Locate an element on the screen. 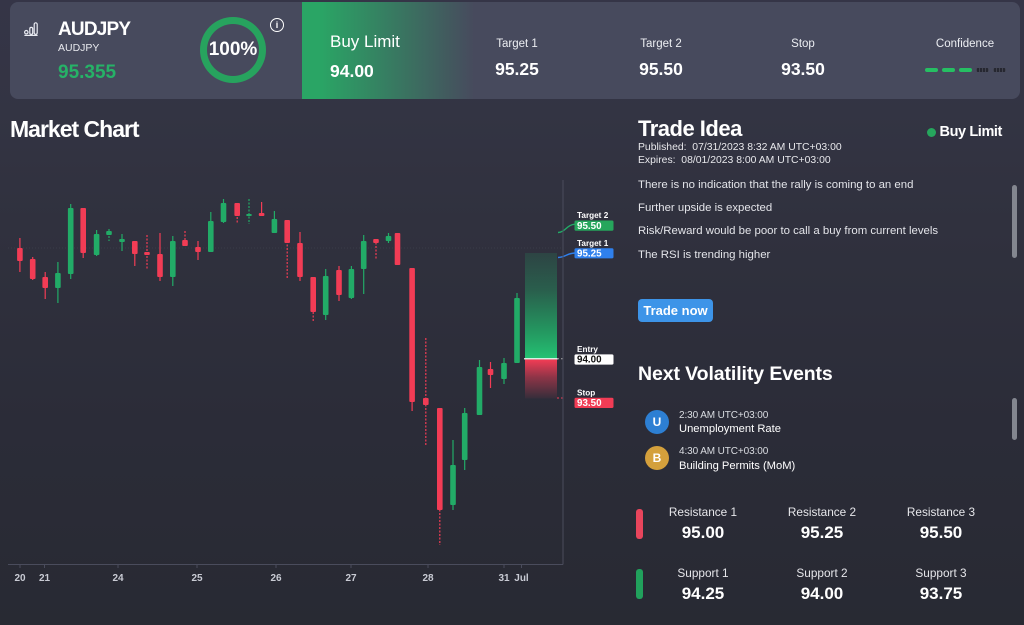 The height and width of the screenshot is (625, 1024). svg-text: 31 is located at coordinates (504, 578).